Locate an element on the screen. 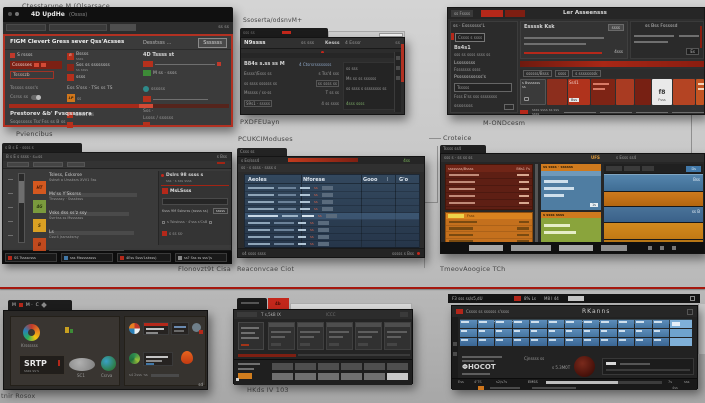  red-button is located at coordinates (492, 13).